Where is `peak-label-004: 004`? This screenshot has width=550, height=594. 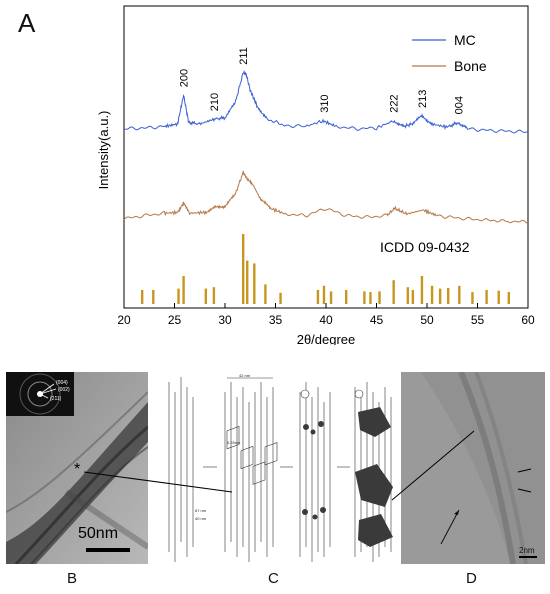 peak-label-004: 004 is located at coordinates (459, 105).